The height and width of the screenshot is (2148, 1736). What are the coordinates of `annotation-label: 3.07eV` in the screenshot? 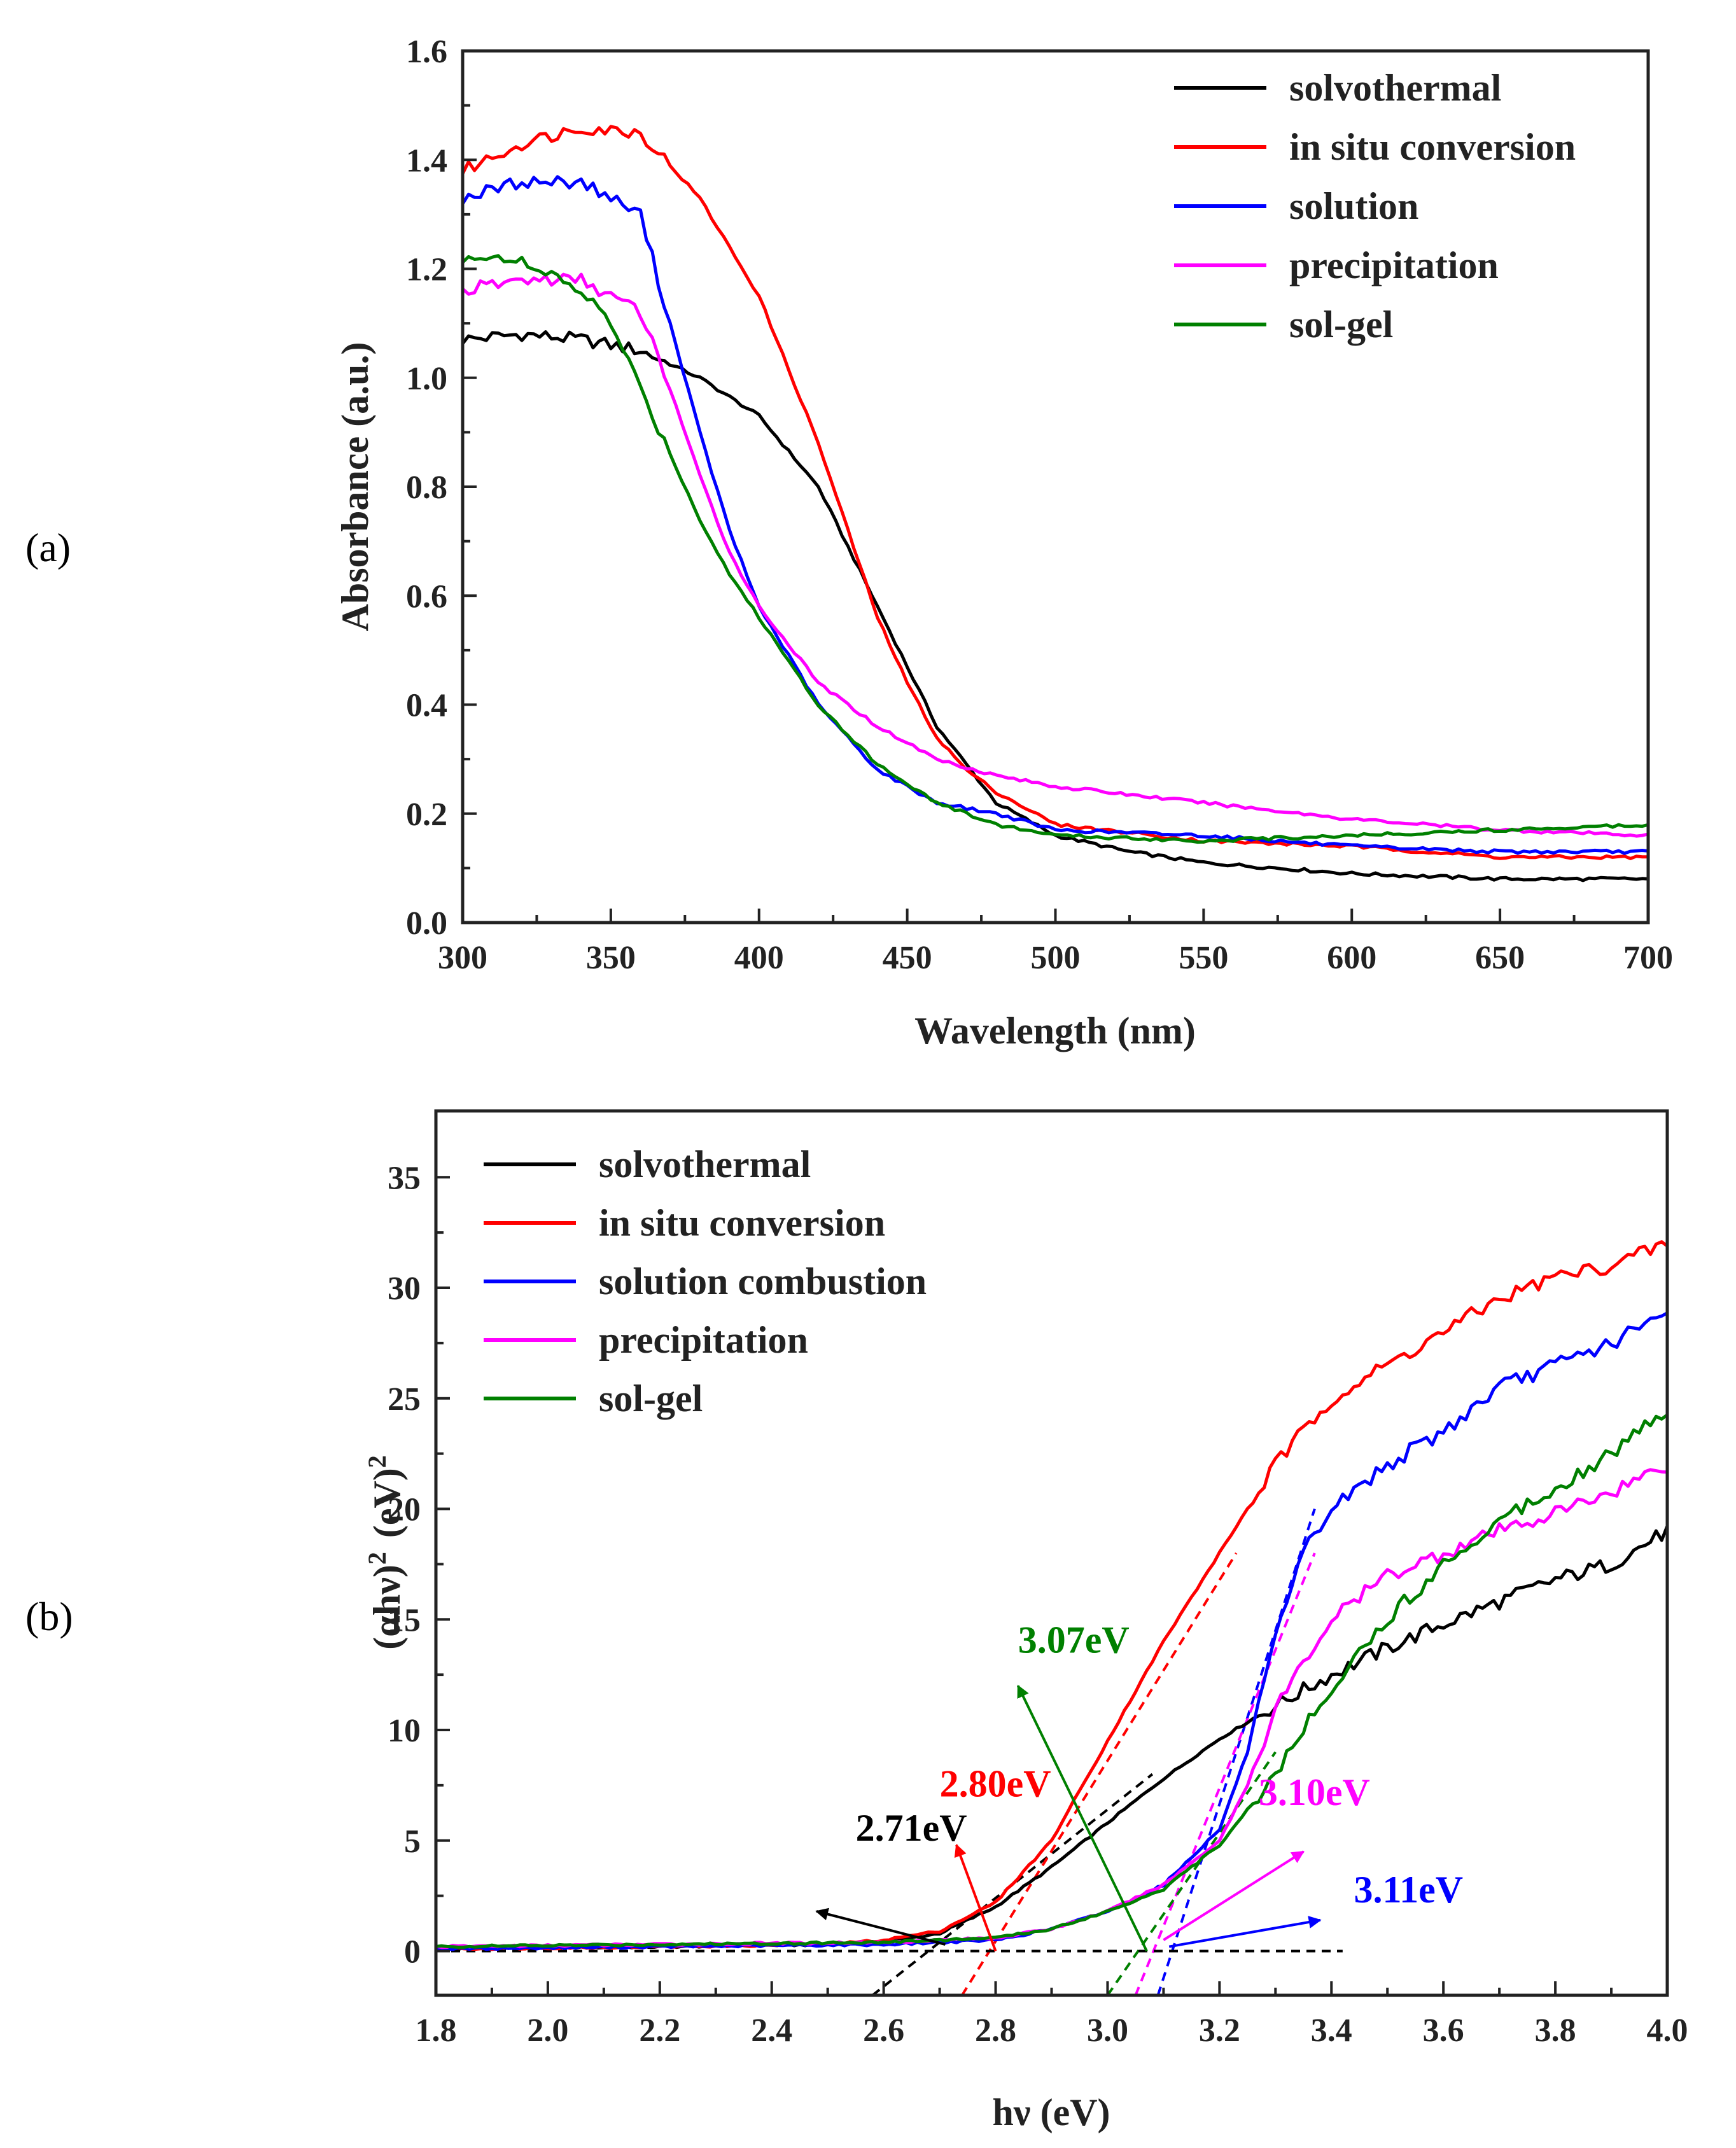 It's located at (1074, 1640).